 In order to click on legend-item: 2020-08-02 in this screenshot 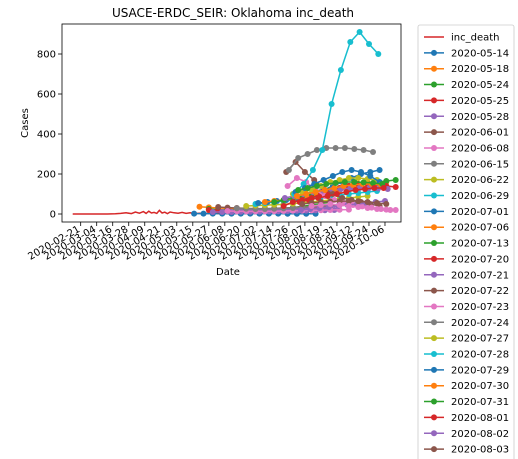, I will do `click(466, 434)`.